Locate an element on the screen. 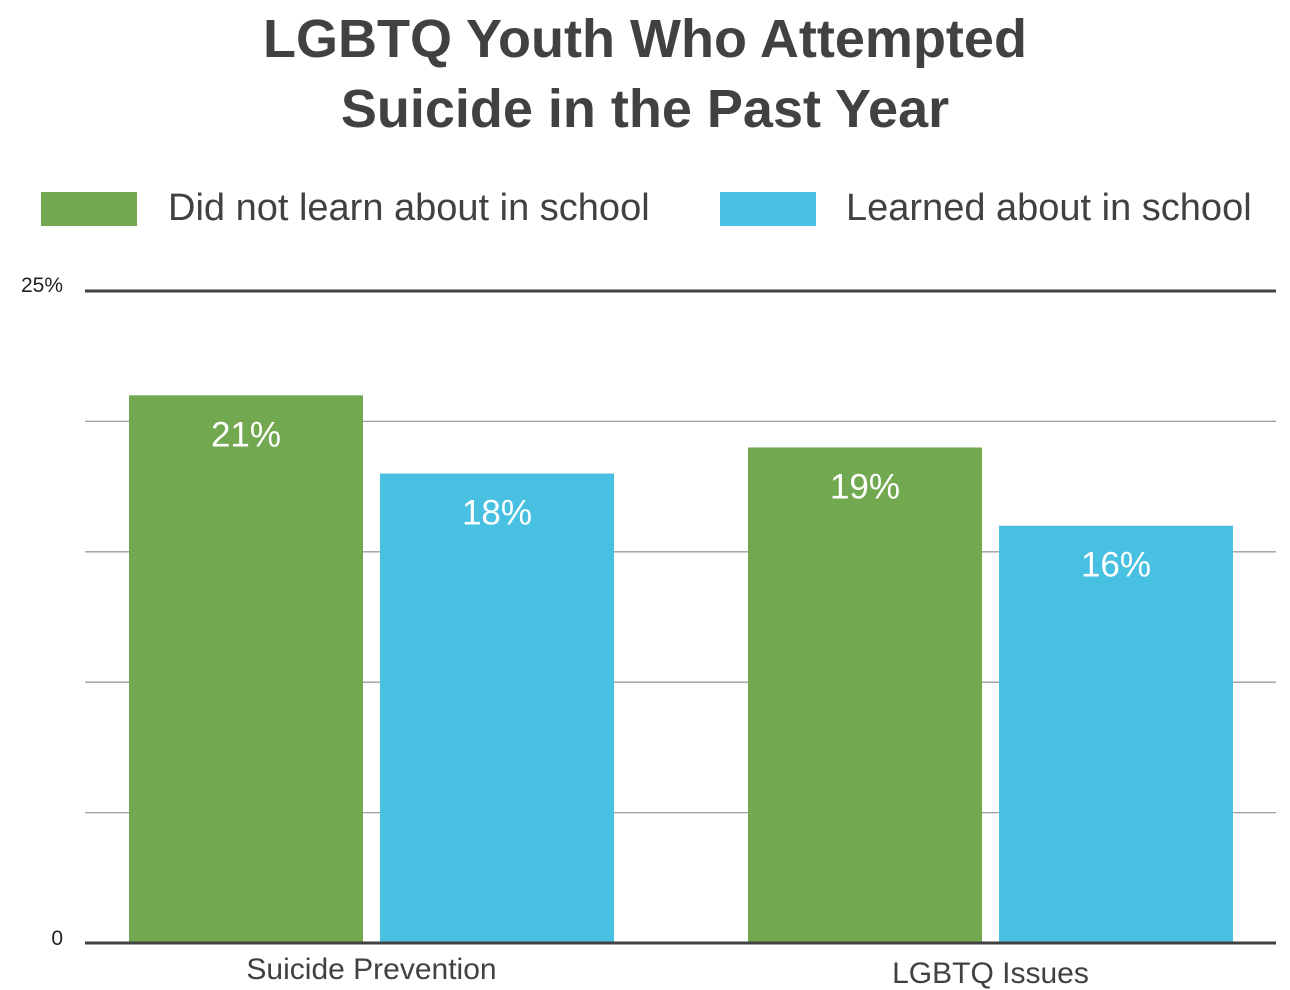  category-label: LGBTQ Issues is located at coordinates (990, 973).